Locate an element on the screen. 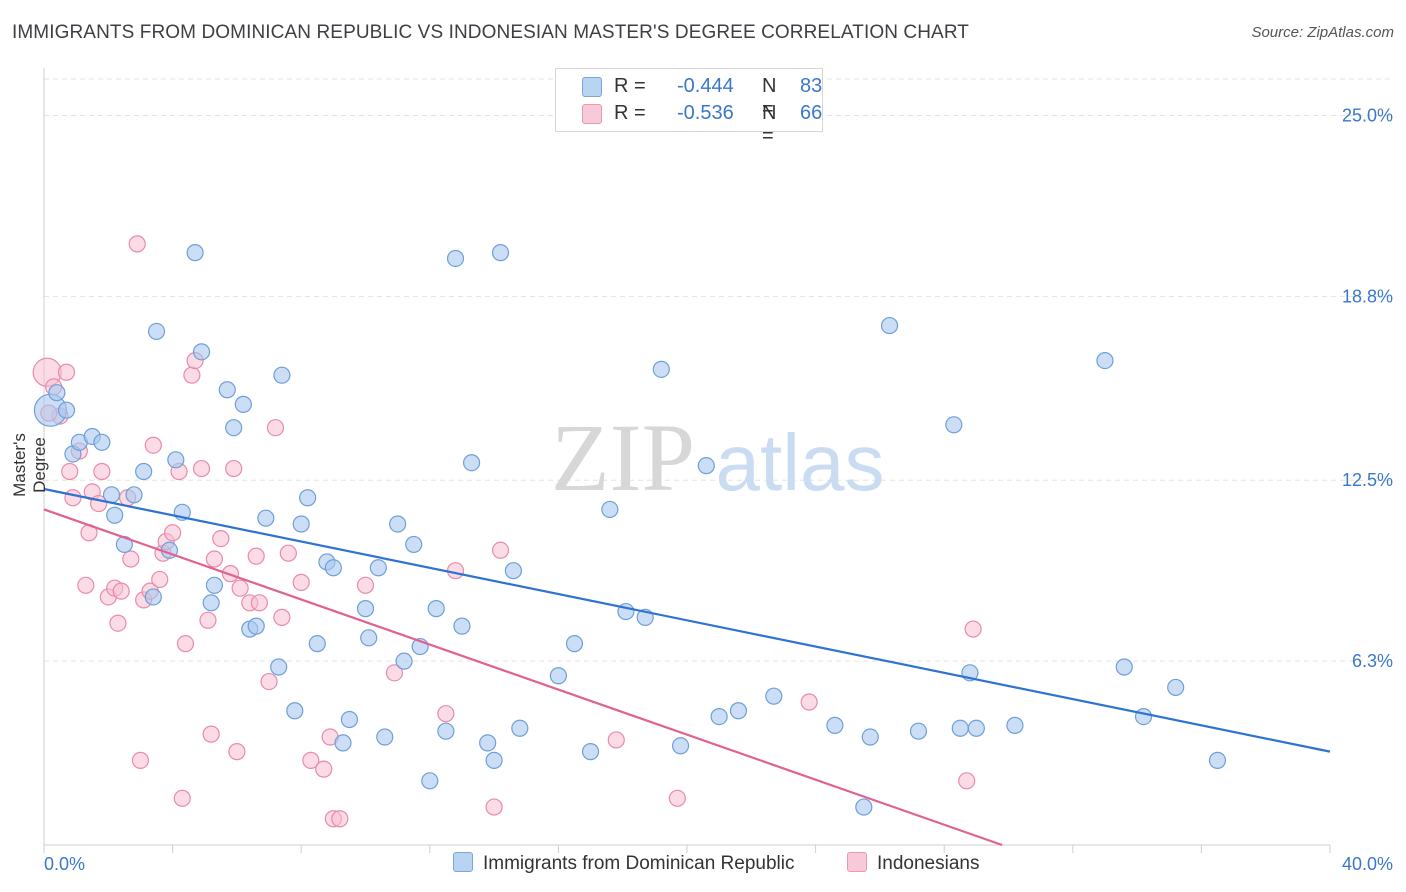 This screenshot has width=1406, height=892. series-swatch-pink is located at coordinates (857, 862).